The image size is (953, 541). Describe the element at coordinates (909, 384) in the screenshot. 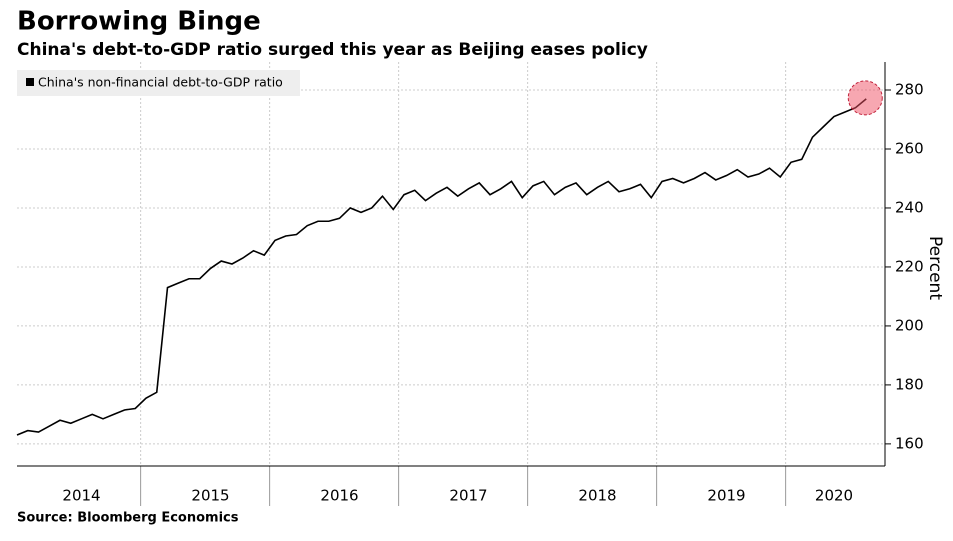

I see `y-tick-label: 180` at that location.